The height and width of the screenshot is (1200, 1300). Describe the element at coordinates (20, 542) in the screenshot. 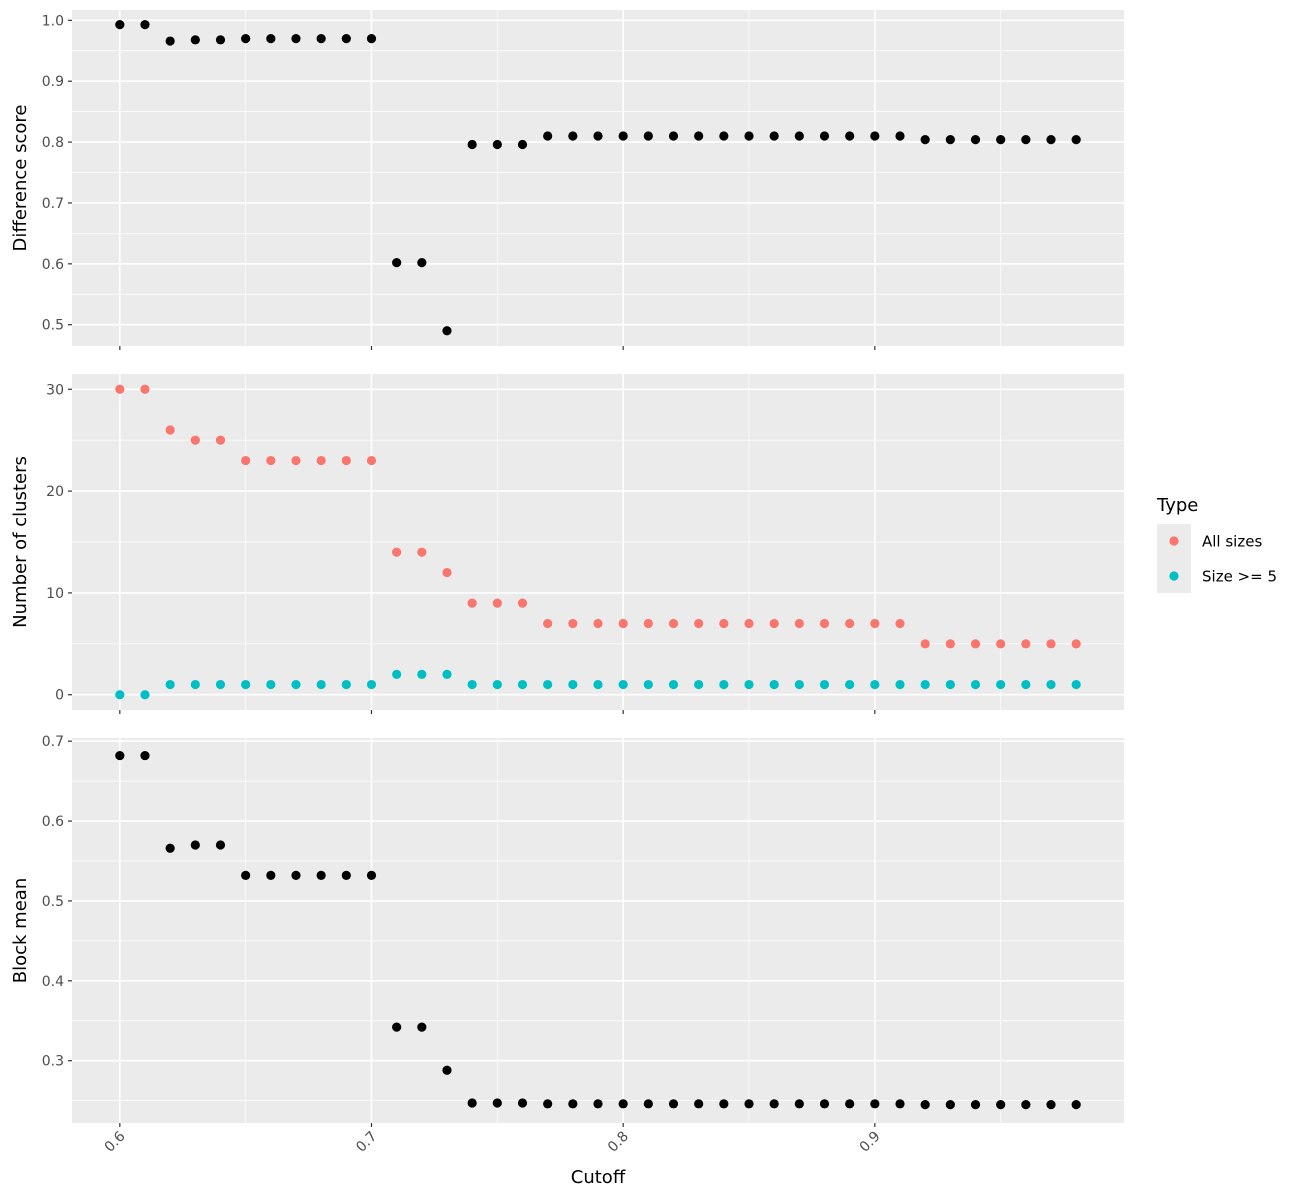

I see `y-axis-title: Number of clusters` at that location.